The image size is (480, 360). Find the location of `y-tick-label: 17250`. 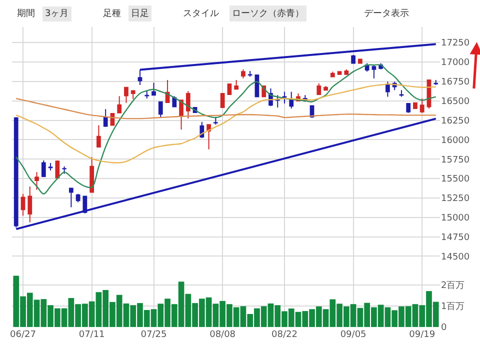

y-tick-label: 17250 is located at coordinates (455, 43).